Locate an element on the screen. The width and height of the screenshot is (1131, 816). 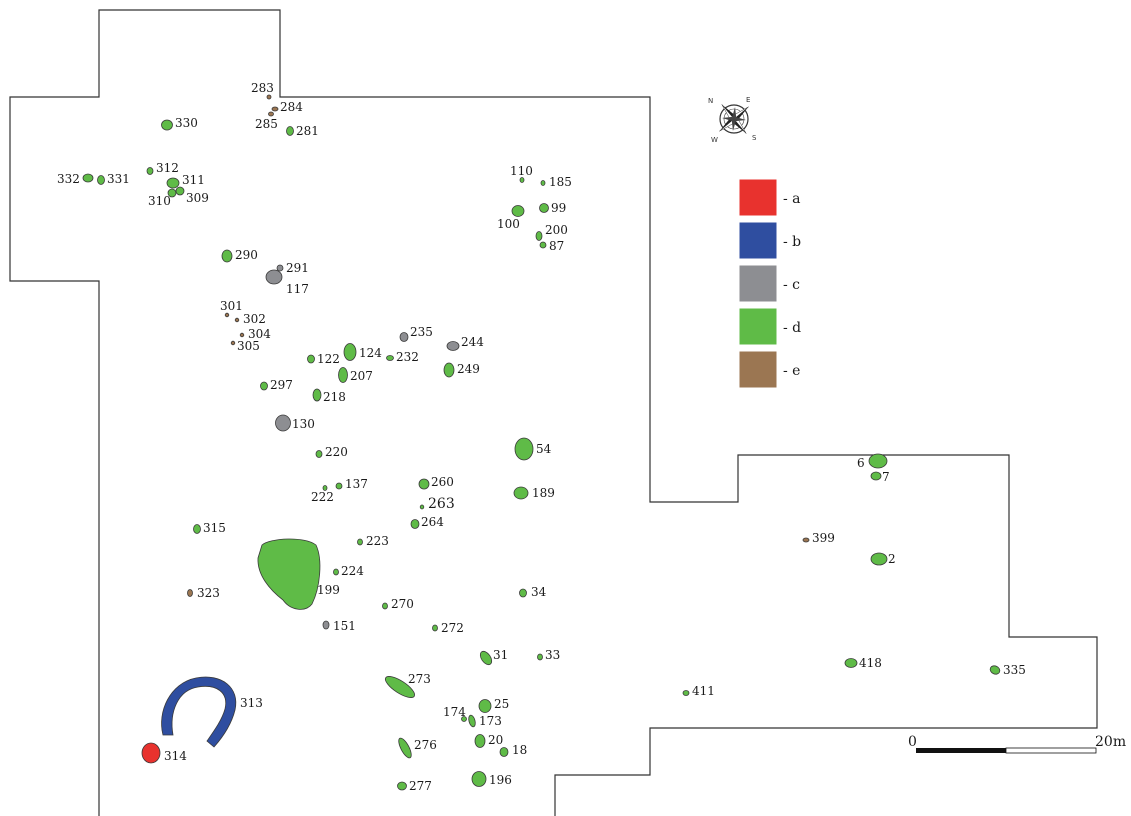
label-332: 332 is located at coordinates (68, 179).